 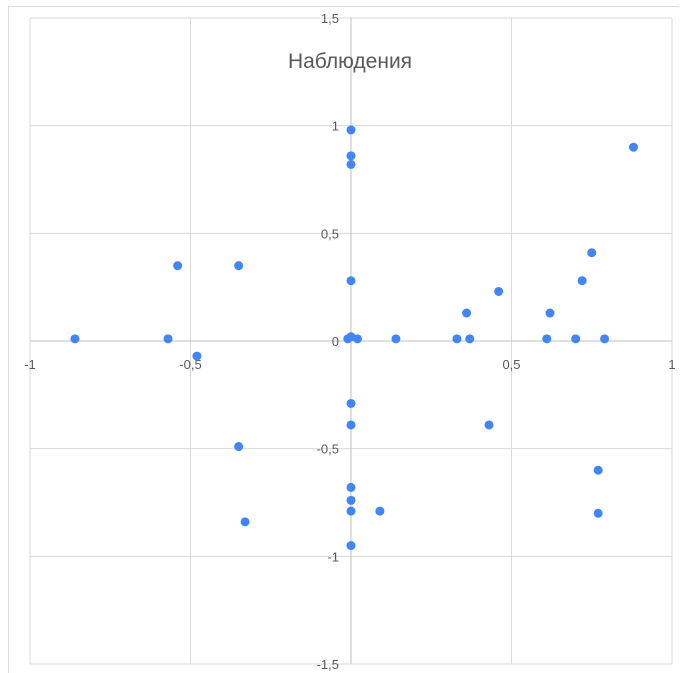 What do you see at coordinates (330, 18) in the screenshot?
I see `y-tick-label: 1,5` at bounding box center [330, 18].